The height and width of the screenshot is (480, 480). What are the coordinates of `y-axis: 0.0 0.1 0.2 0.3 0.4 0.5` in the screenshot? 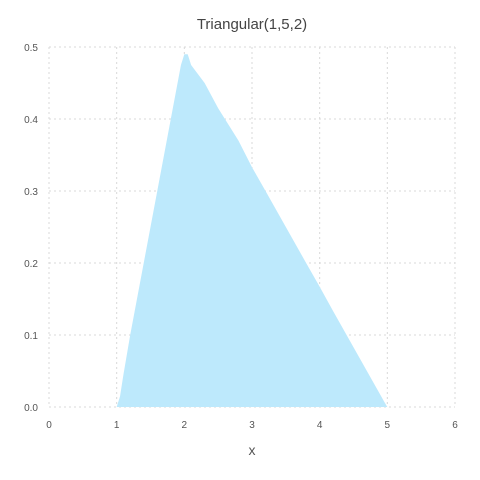 It's located at (31, 228).